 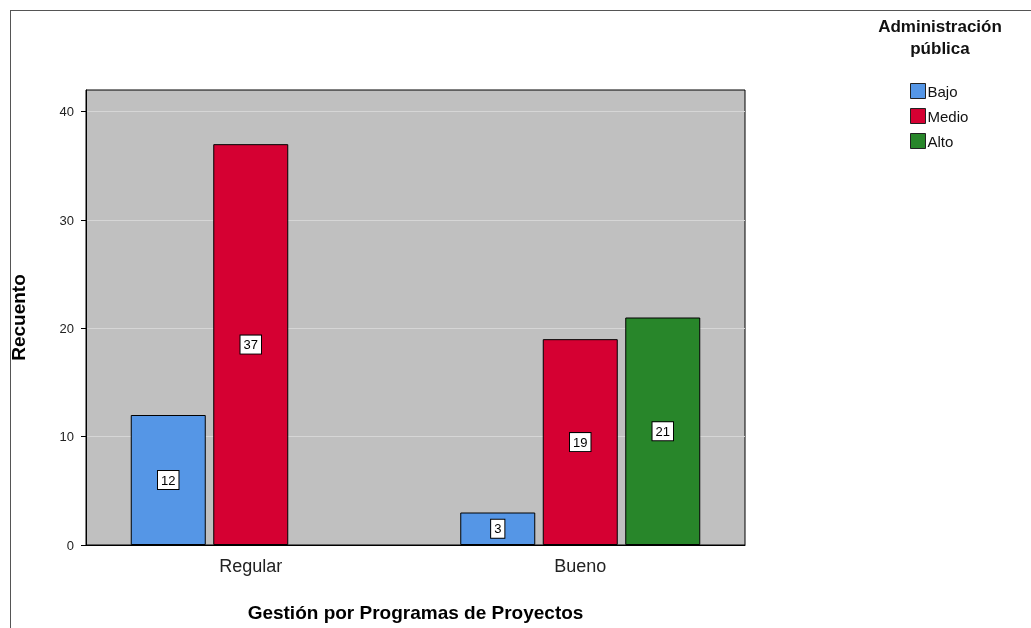 I want to click on y-tick-label: 20, so click(x=66, y=328).